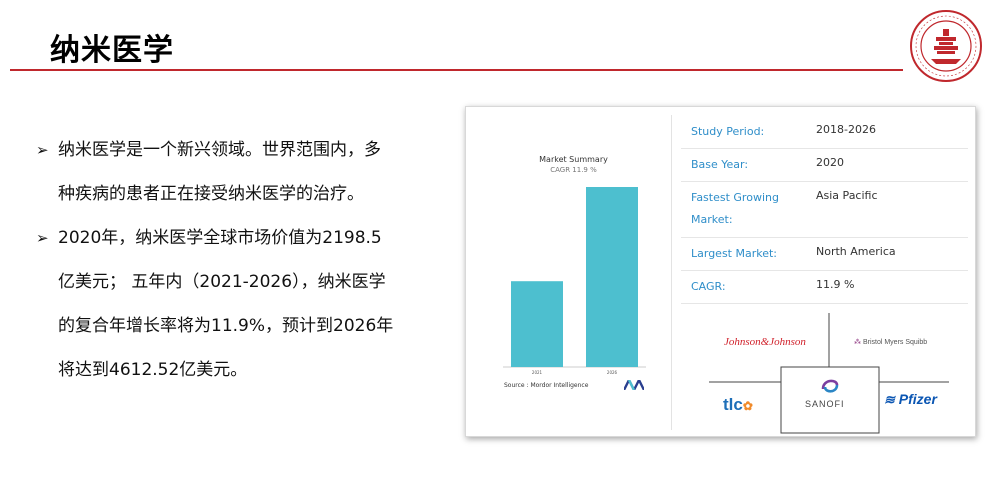 This screenshot has height=504, width=993. I want to click on bms-label: Bristol Myers Squibb, so click(895, 342).